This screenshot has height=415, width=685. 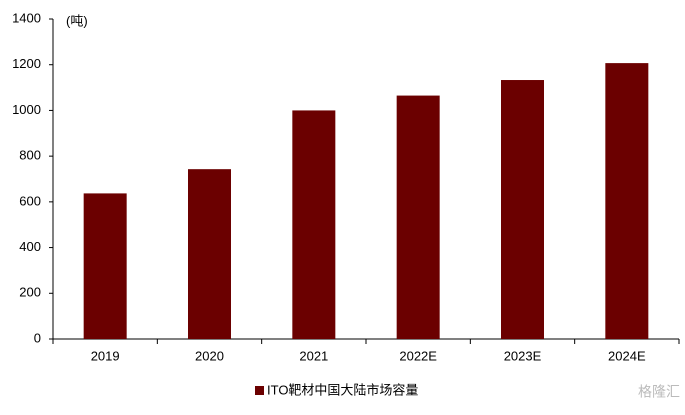 I want to click on y-tick-label: 1400, so click(x=26, y=17).